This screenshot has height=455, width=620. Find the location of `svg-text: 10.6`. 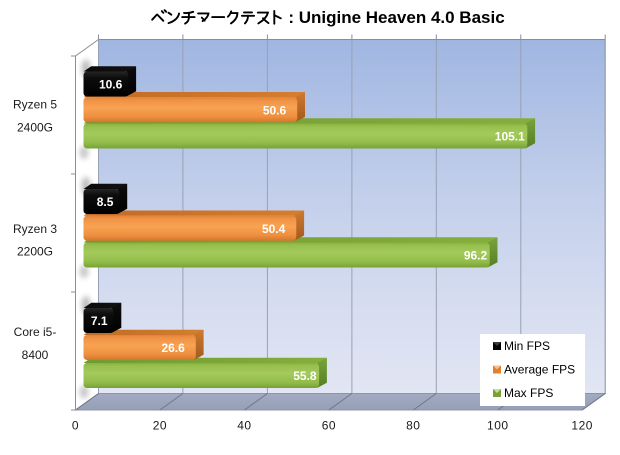

svg-text: 10.6 is located at coordinates (111, 85).